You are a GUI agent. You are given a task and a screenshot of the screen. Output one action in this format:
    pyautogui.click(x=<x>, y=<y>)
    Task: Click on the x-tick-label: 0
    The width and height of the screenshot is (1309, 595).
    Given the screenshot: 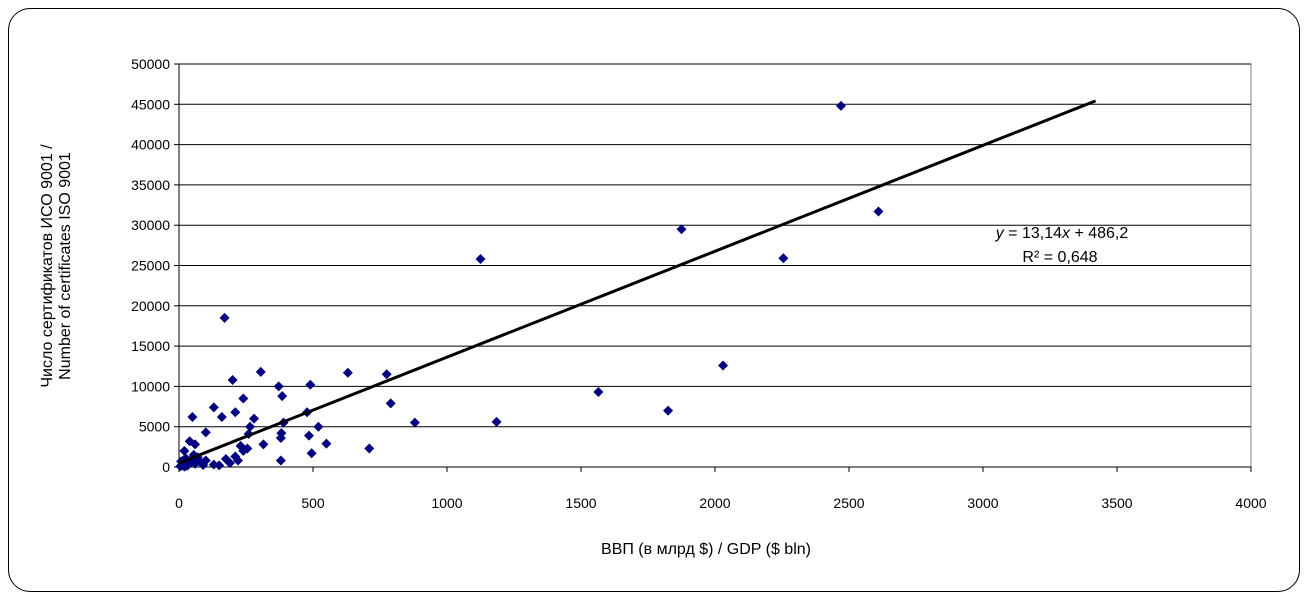 What is the action you would take?
    pyautogui.click(x=179, y=503)
    